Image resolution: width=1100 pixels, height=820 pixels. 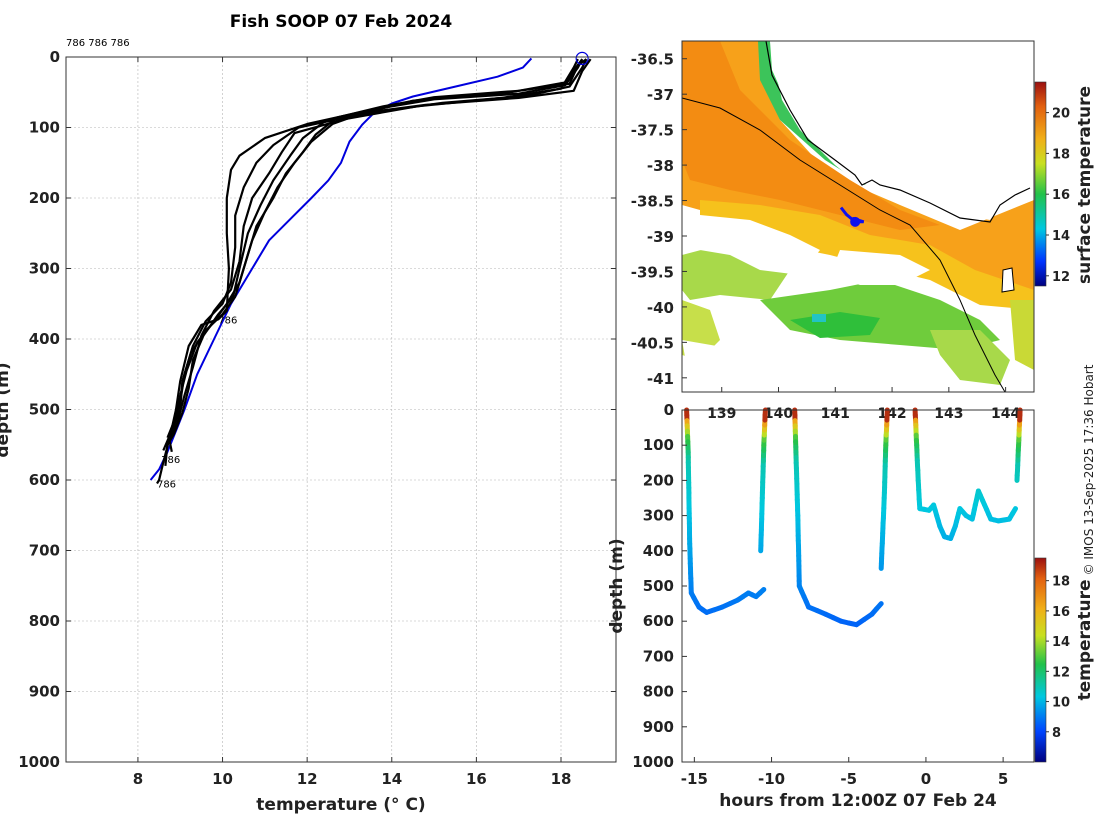 I want to click on sst-warm-region, so click(x=858, y=170).